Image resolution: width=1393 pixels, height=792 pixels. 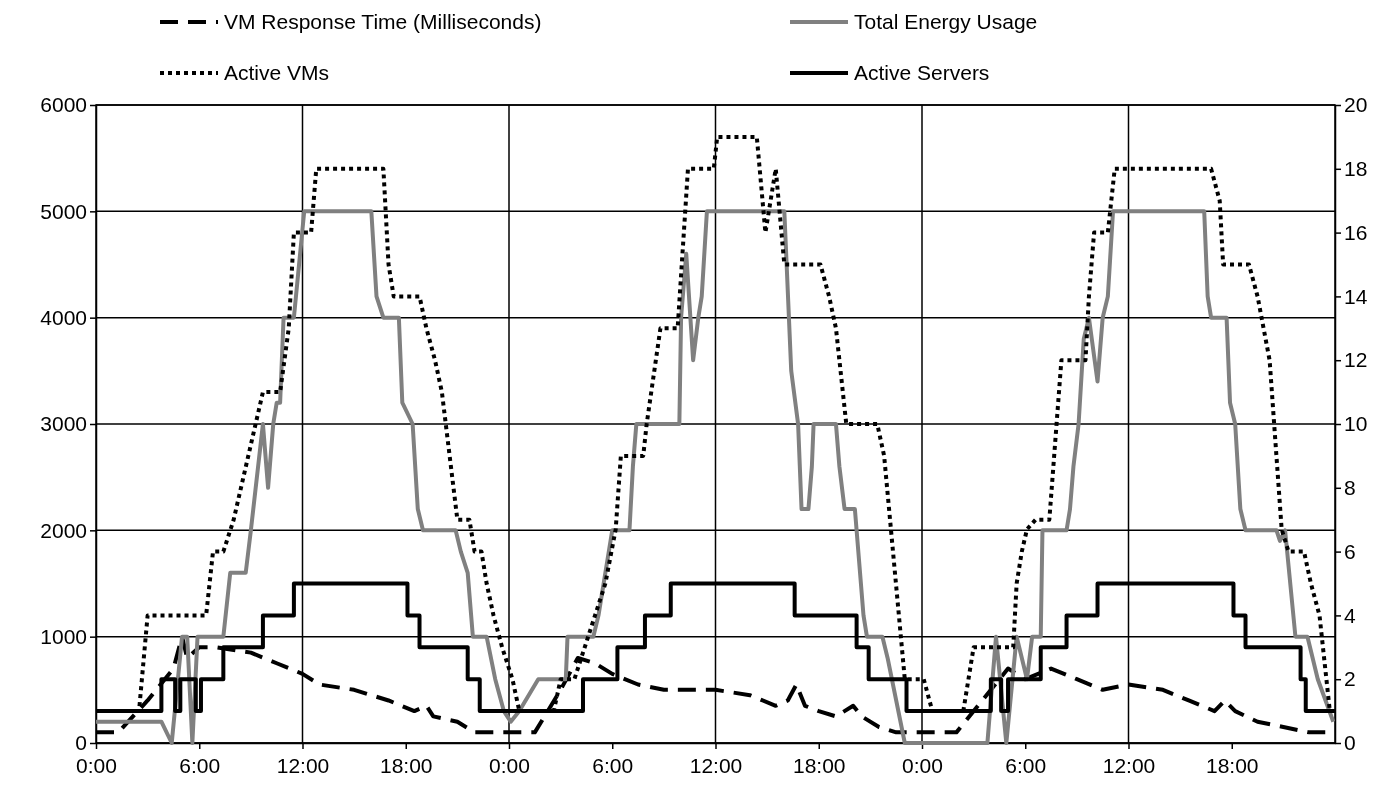 I want to click on legend-label: Active Servers, so click(x=922, y=72).